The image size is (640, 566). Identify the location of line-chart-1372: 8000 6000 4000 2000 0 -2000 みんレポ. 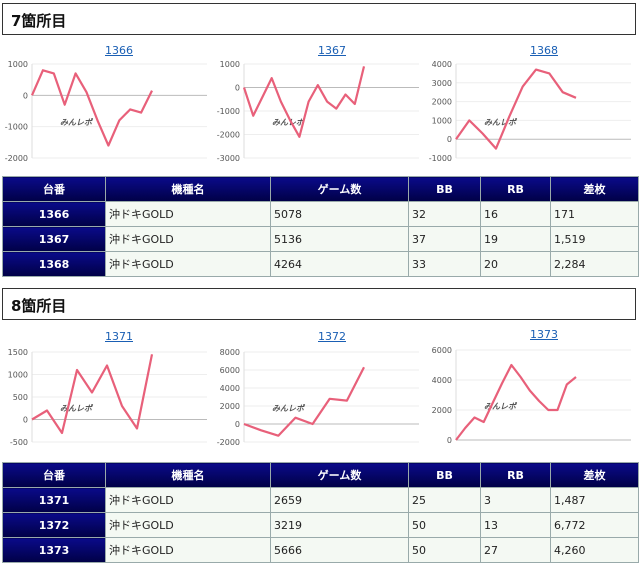
(318, 397).